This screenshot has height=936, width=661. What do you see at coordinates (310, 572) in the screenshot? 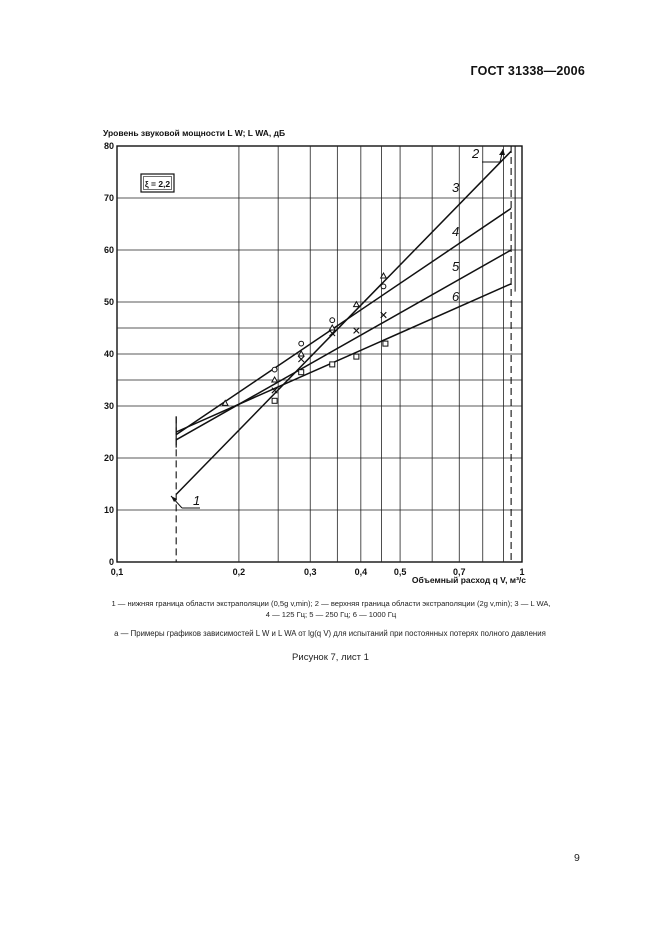
I see `x-tick-label: 0,3` at bounding box center [310, 572].